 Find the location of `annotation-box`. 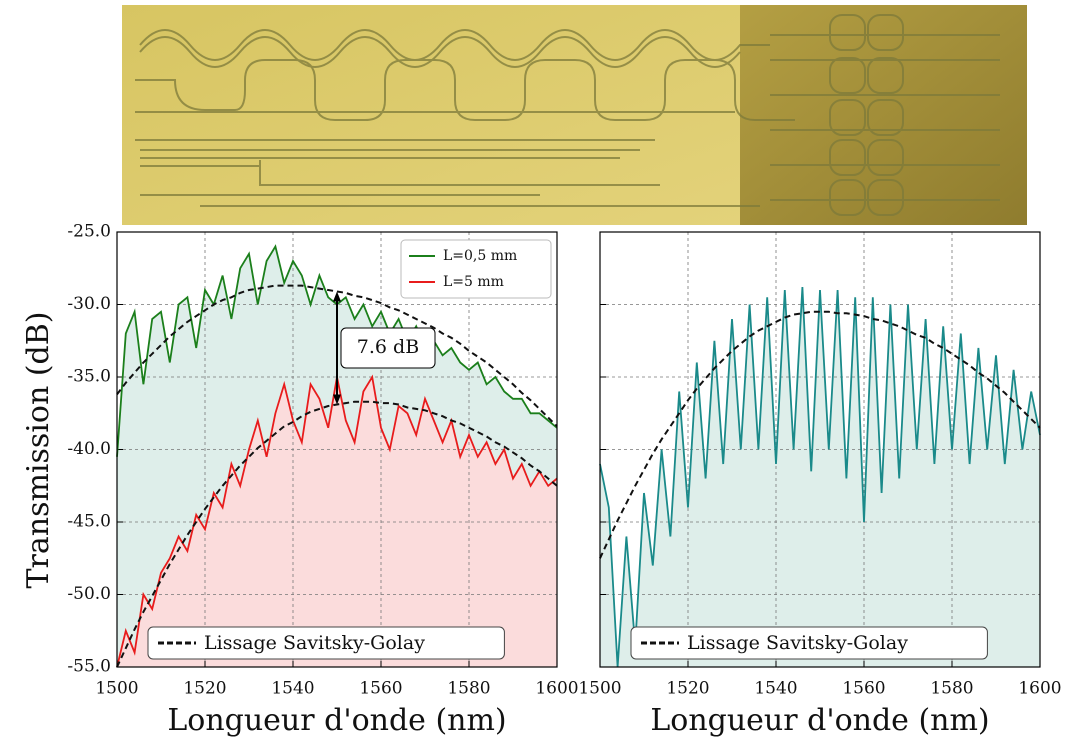

annotation-box is located at coordinates (388, 348).